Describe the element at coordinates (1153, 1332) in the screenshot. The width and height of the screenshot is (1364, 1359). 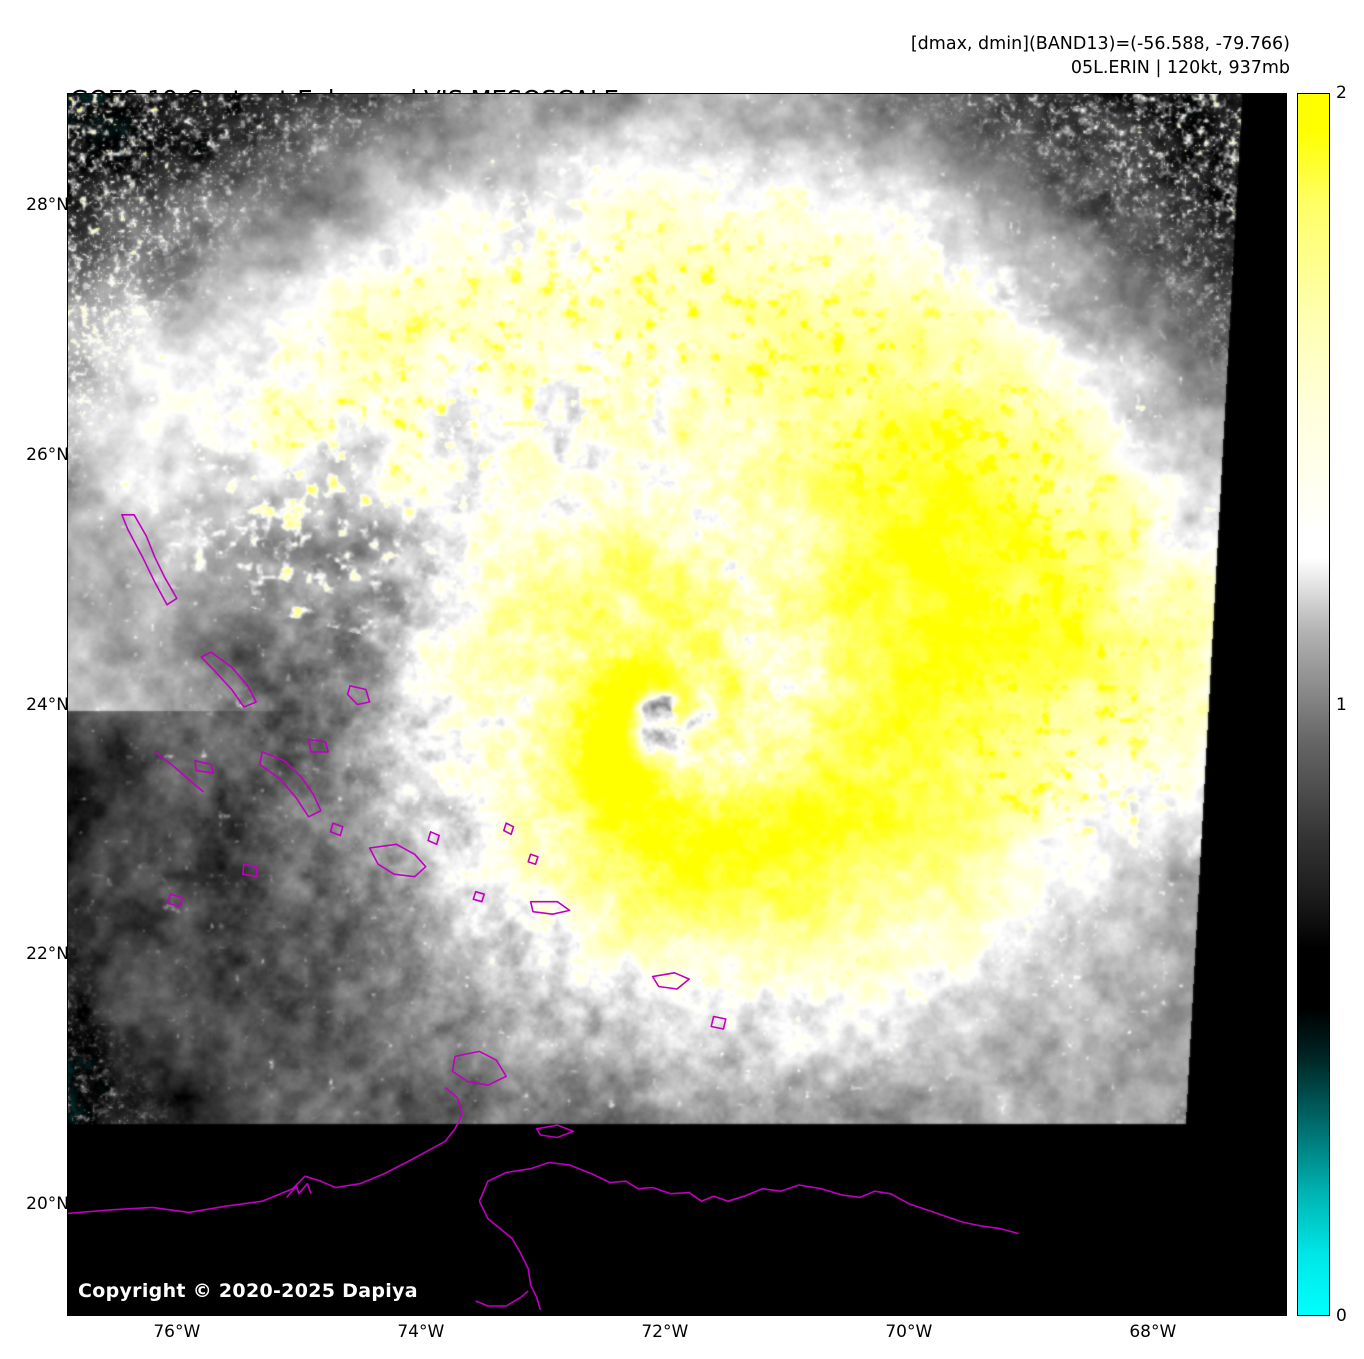
I see `x-axis-tick-4: 68°W` at that location.